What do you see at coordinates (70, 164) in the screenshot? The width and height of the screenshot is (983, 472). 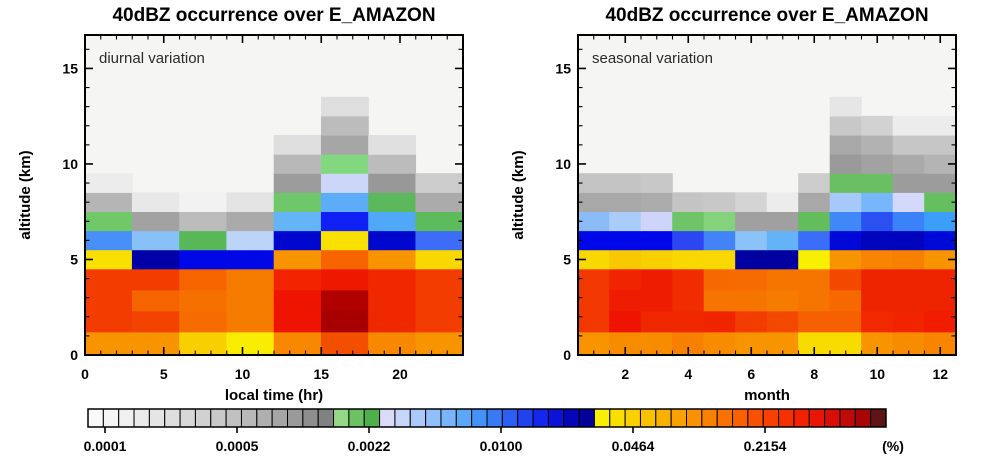 I see `y-tick-label: 10` at bounding box center [70, 164].